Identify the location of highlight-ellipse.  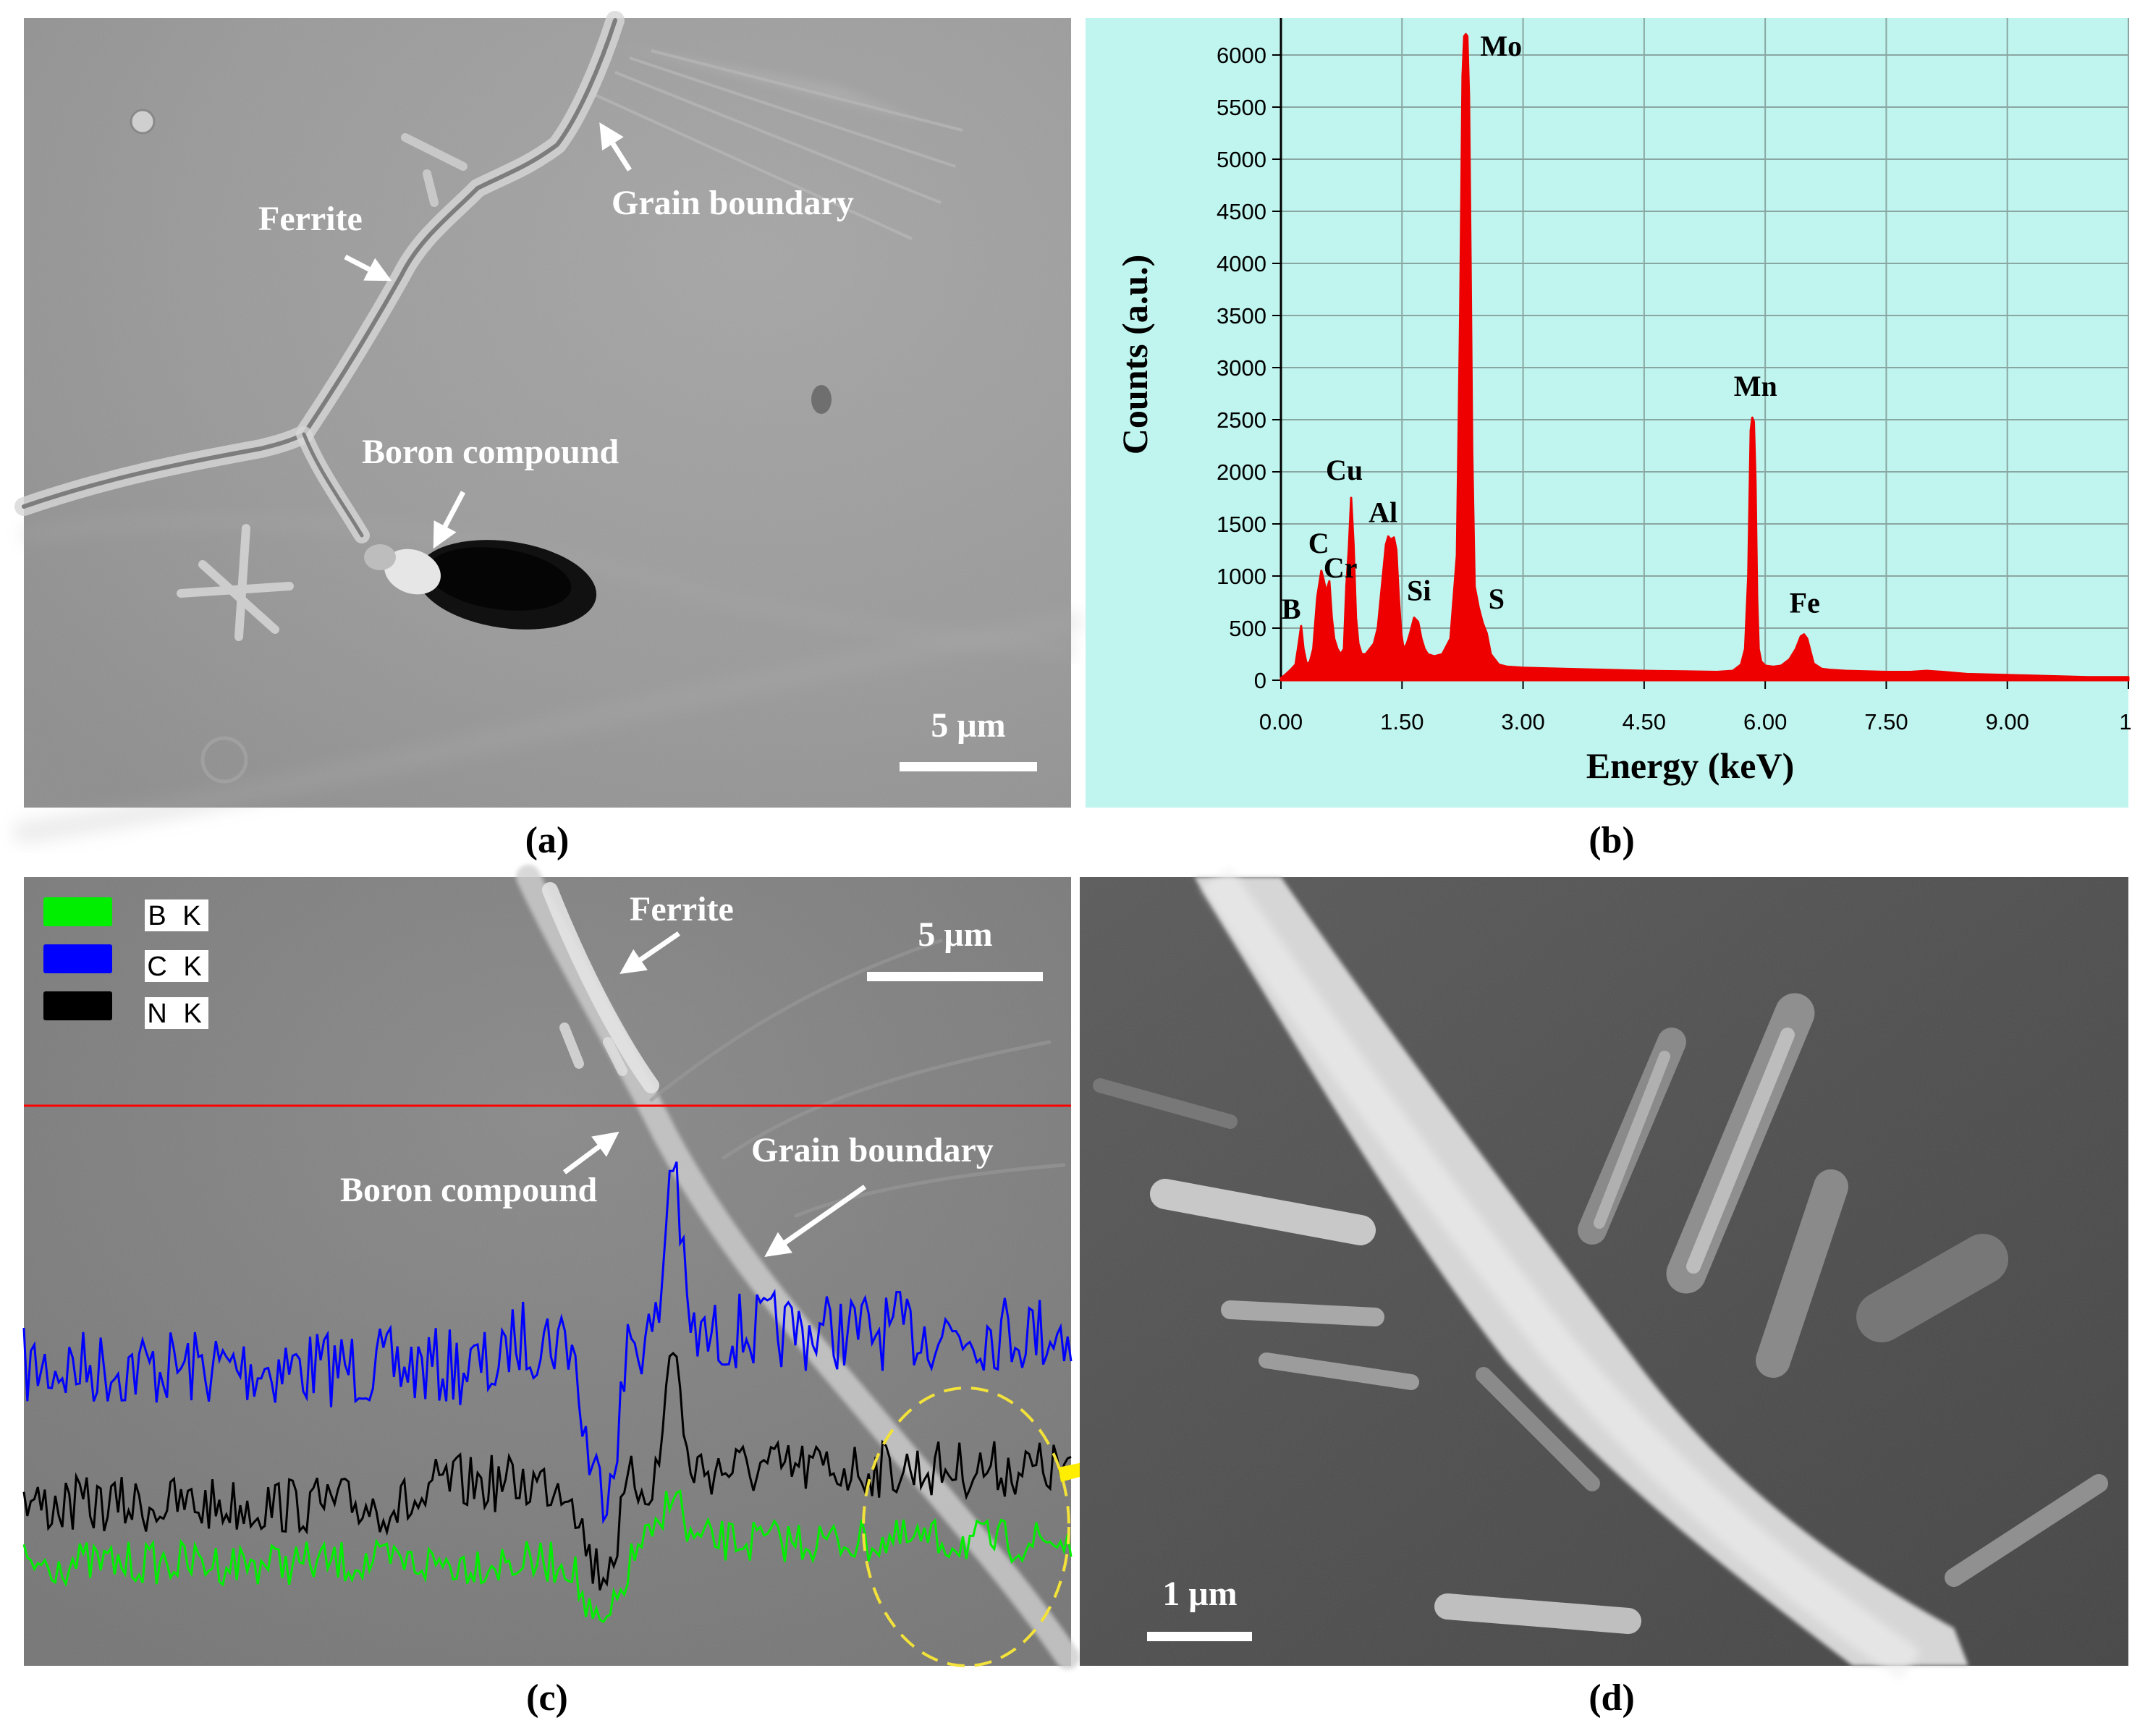
(966, 1526).